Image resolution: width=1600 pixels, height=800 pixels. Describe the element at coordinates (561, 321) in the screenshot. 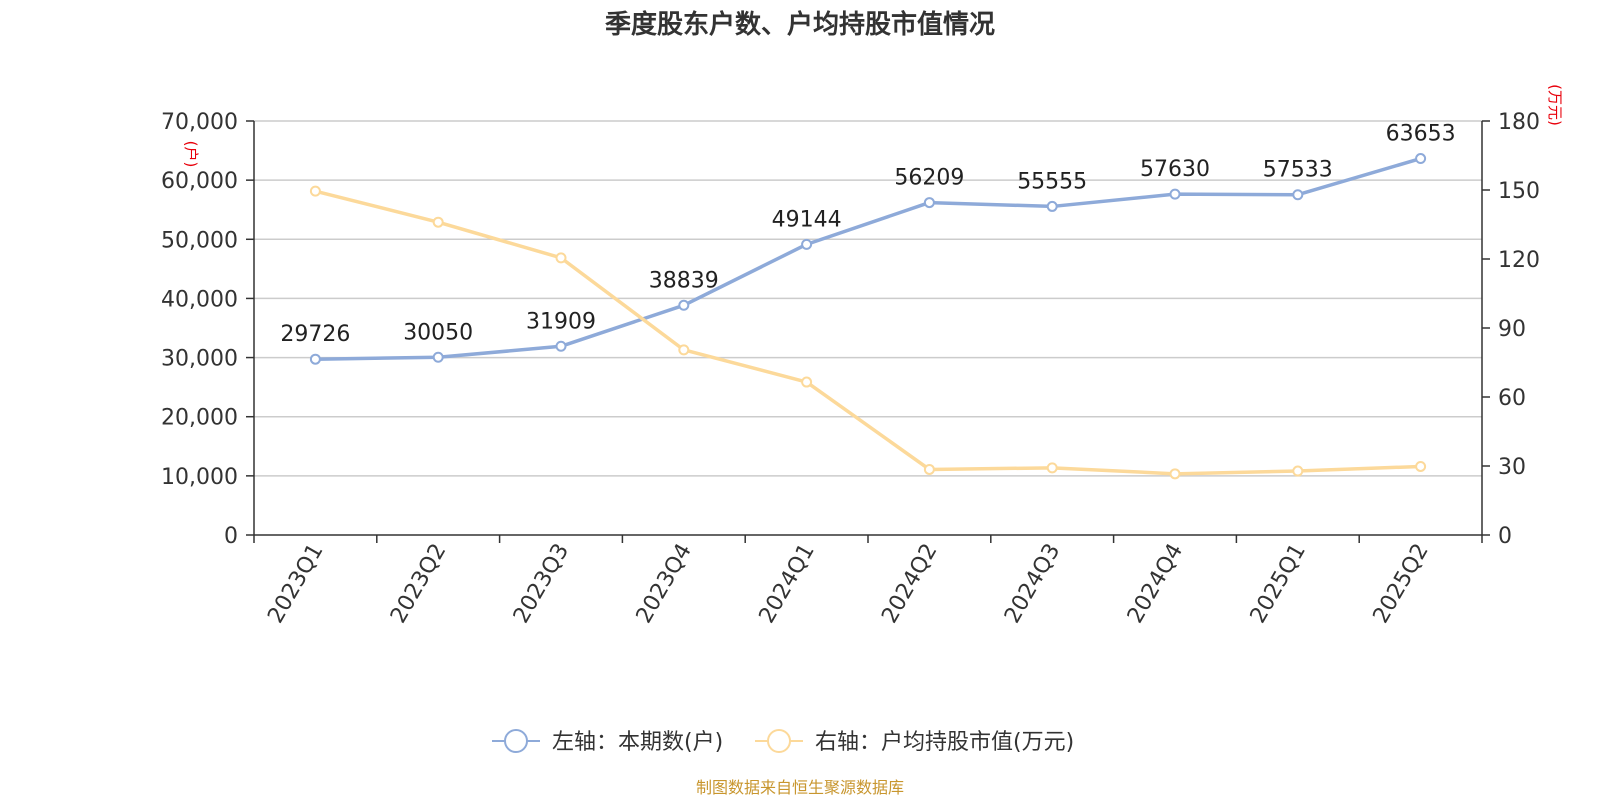

I see `data-label: 31909` at that location.